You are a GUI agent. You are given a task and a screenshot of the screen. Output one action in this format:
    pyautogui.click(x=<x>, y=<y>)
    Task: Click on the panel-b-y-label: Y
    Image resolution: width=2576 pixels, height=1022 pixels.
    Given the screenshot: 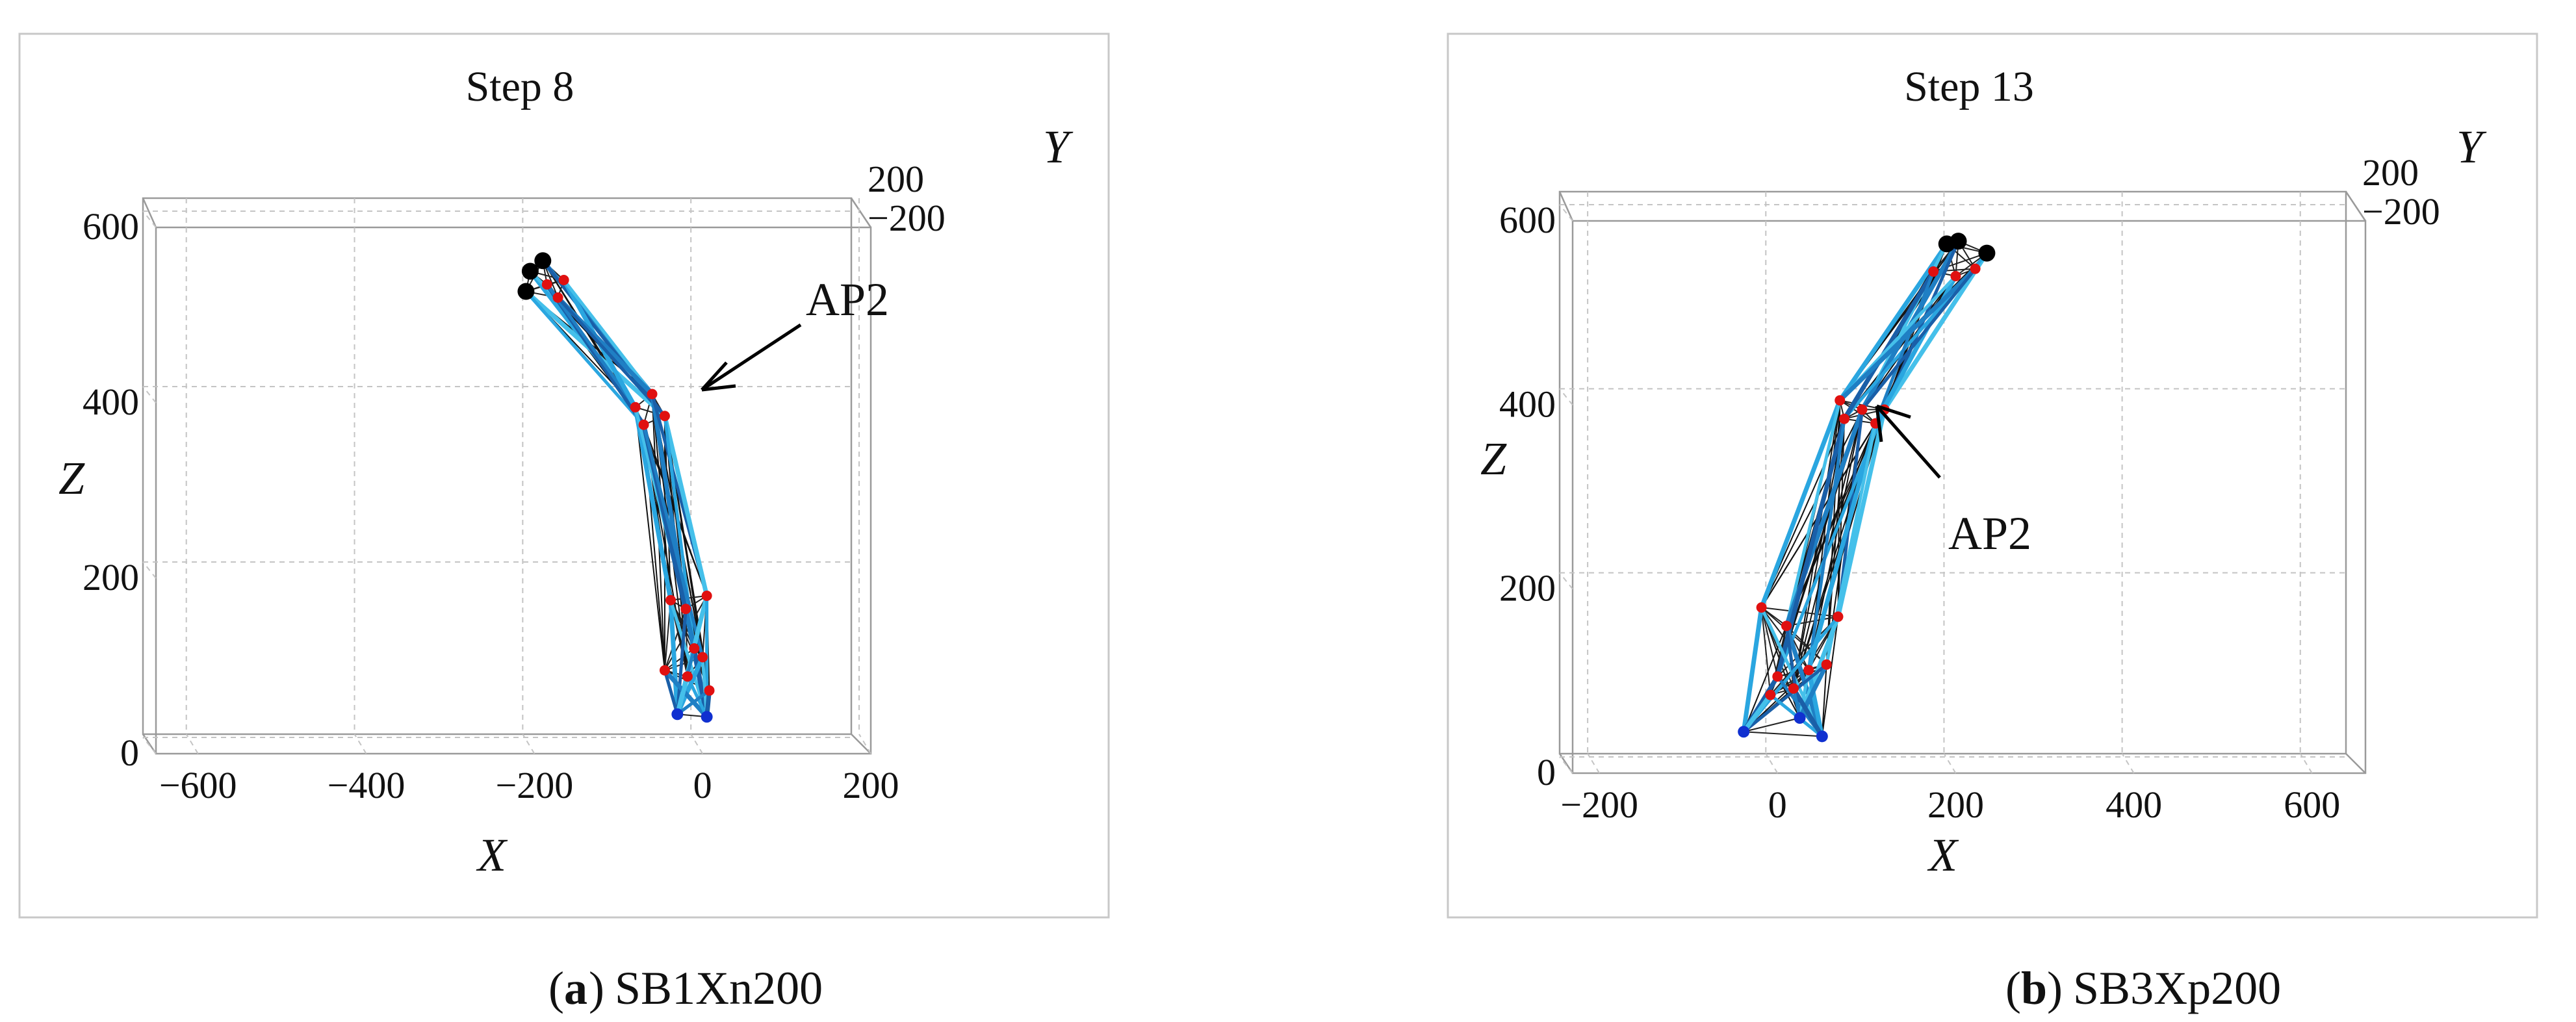 What is the action you would take?
    pyautogui.click(x=2472, y=147)
    